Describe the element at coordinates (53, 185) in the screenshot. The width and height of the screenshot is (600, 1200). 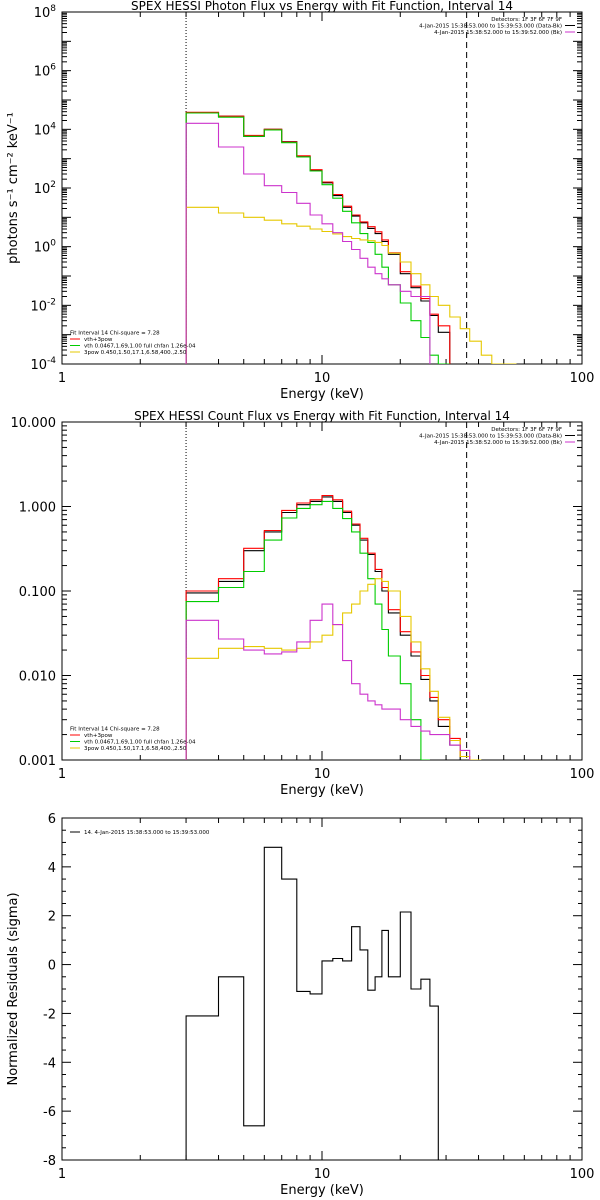
I see `y-tick-exponent: 2` at that location.